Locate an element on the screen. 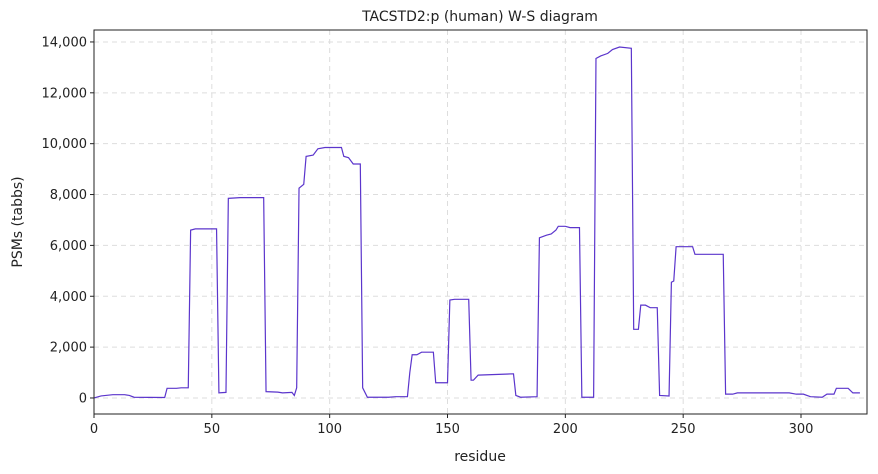  y-tick-label: 8,000 is located at coordinates (68, 195).